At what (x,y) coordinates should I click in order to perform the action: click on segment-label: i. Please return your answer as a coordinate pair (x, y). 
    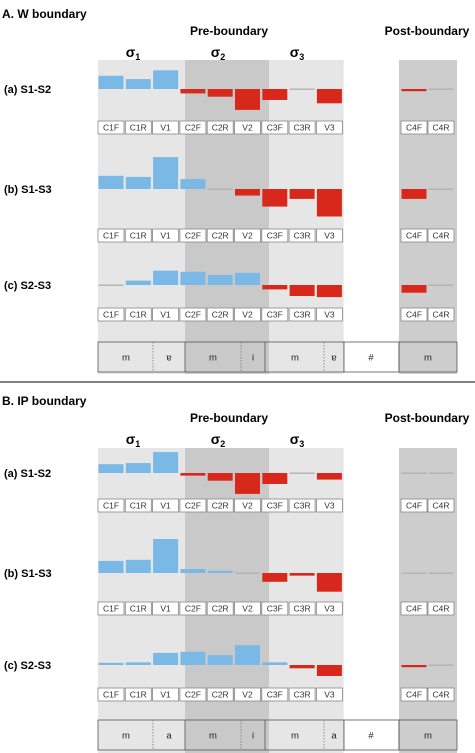
    Looking at the image, I should click on (253, 358).